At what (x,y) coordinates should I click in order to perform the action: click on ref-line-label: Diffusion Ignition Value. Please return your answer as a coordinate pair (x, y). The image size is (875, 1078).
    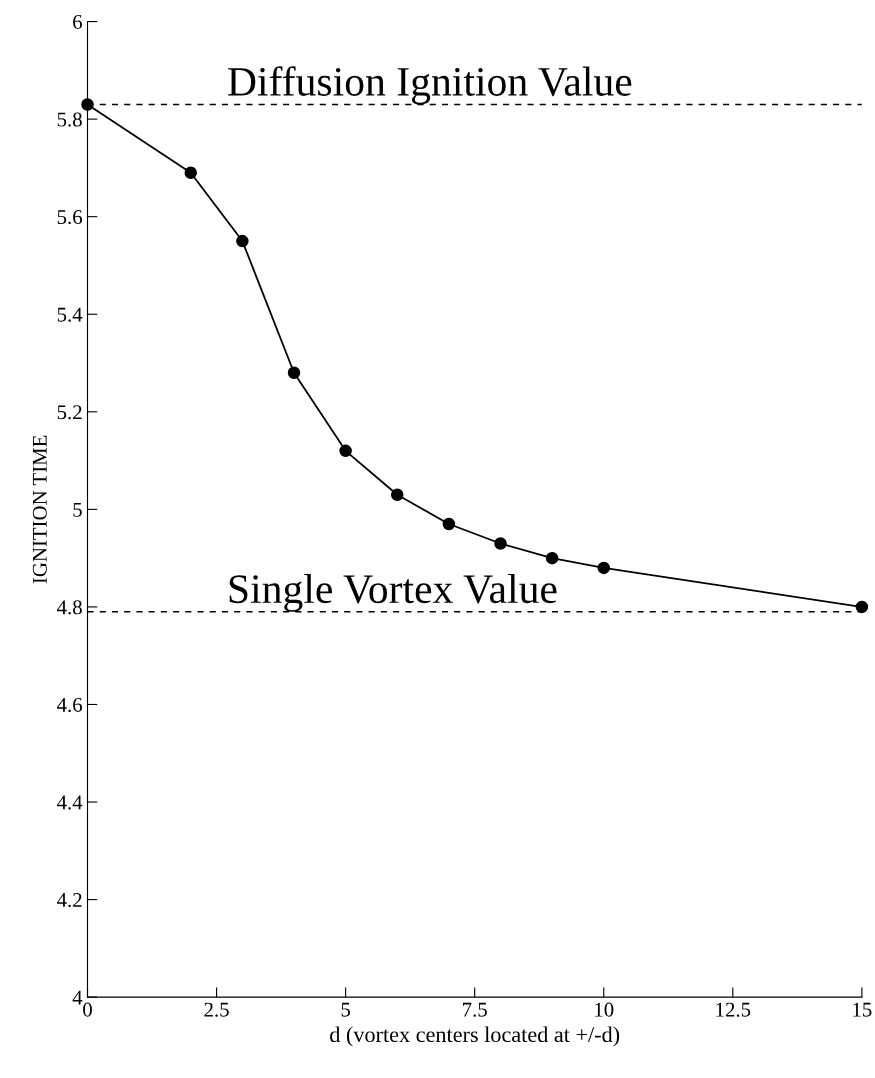
    Looking at the image, I should click on (430, 85).